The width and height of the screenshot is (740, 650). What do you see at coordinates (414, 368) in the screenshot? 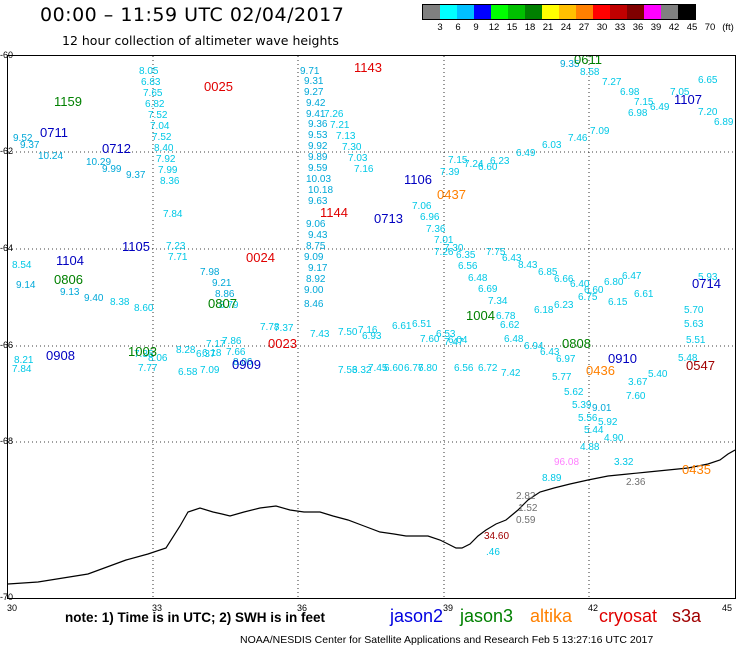
I see `wave-height-label: 6.77` at bounding box center [414, 368].